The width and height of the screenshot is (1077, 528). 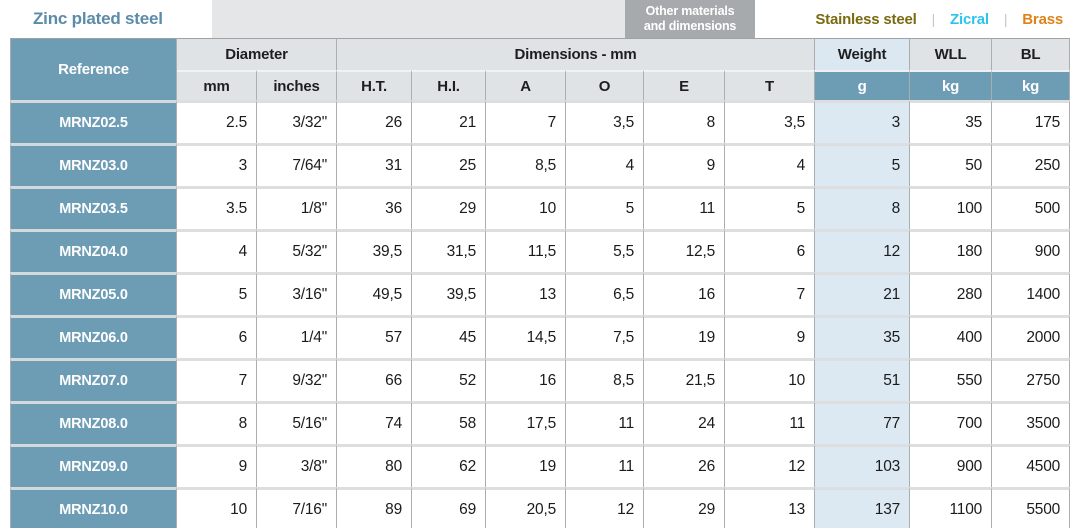 What do you see at coordinates (93, 293) in the screenshot?
I see `reference-cell: MRNZ05.0` at bounding box center [93, 293].